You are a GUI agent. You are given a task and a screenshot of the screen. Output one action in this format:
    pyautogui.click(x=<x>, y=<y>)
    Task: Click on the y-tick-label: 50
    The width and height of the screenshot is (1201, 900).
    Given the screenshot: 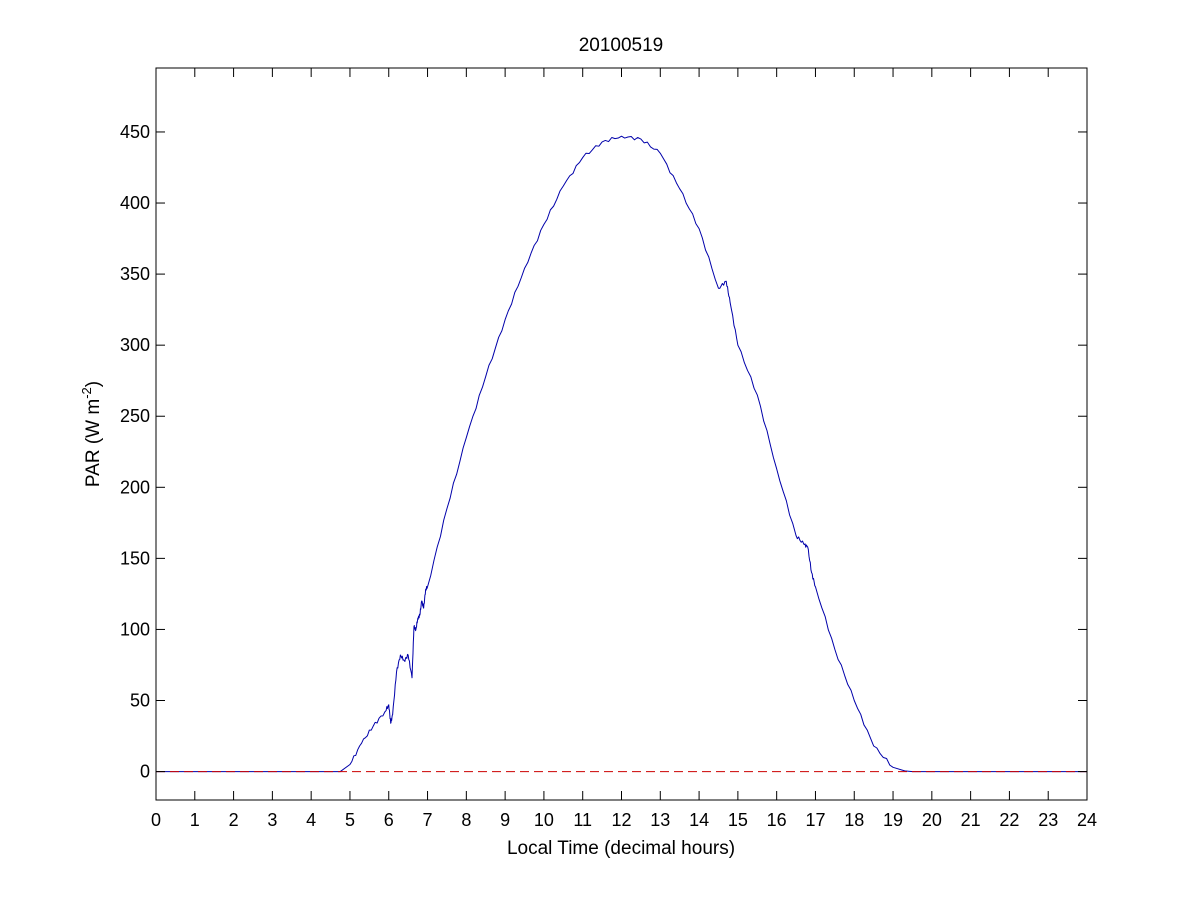 What is the action you would take?
    pyautogui.click(x=140, y=701)
    